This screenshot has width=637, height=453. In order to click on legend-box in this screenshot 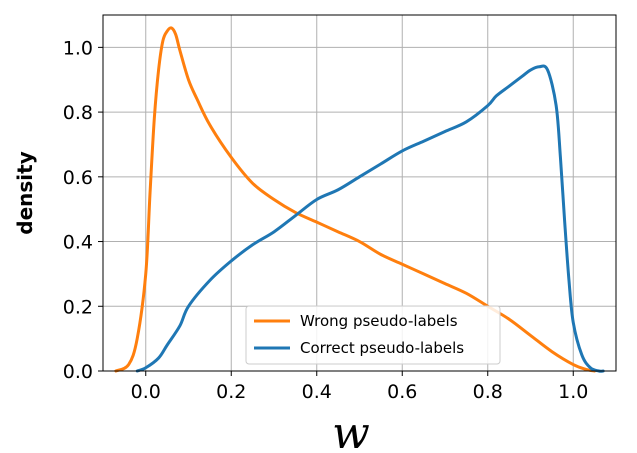, I will do `click(373, 335)`.